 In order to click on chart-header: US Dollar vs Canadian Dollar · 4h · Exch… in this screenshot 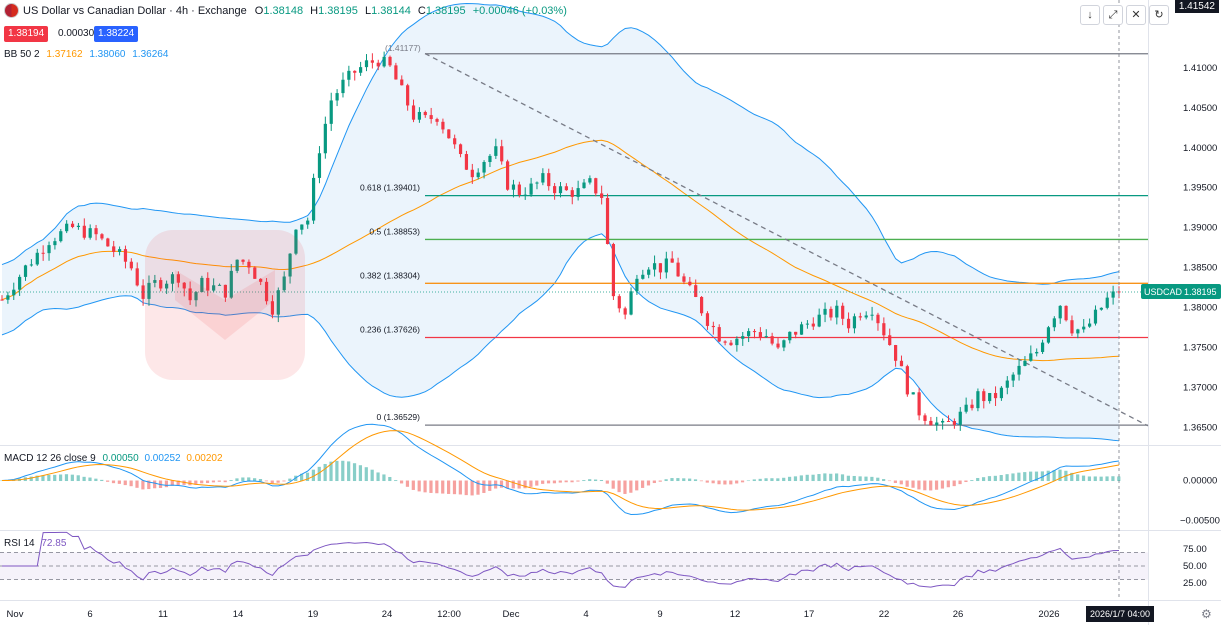, I will do `click(285, 10)`.